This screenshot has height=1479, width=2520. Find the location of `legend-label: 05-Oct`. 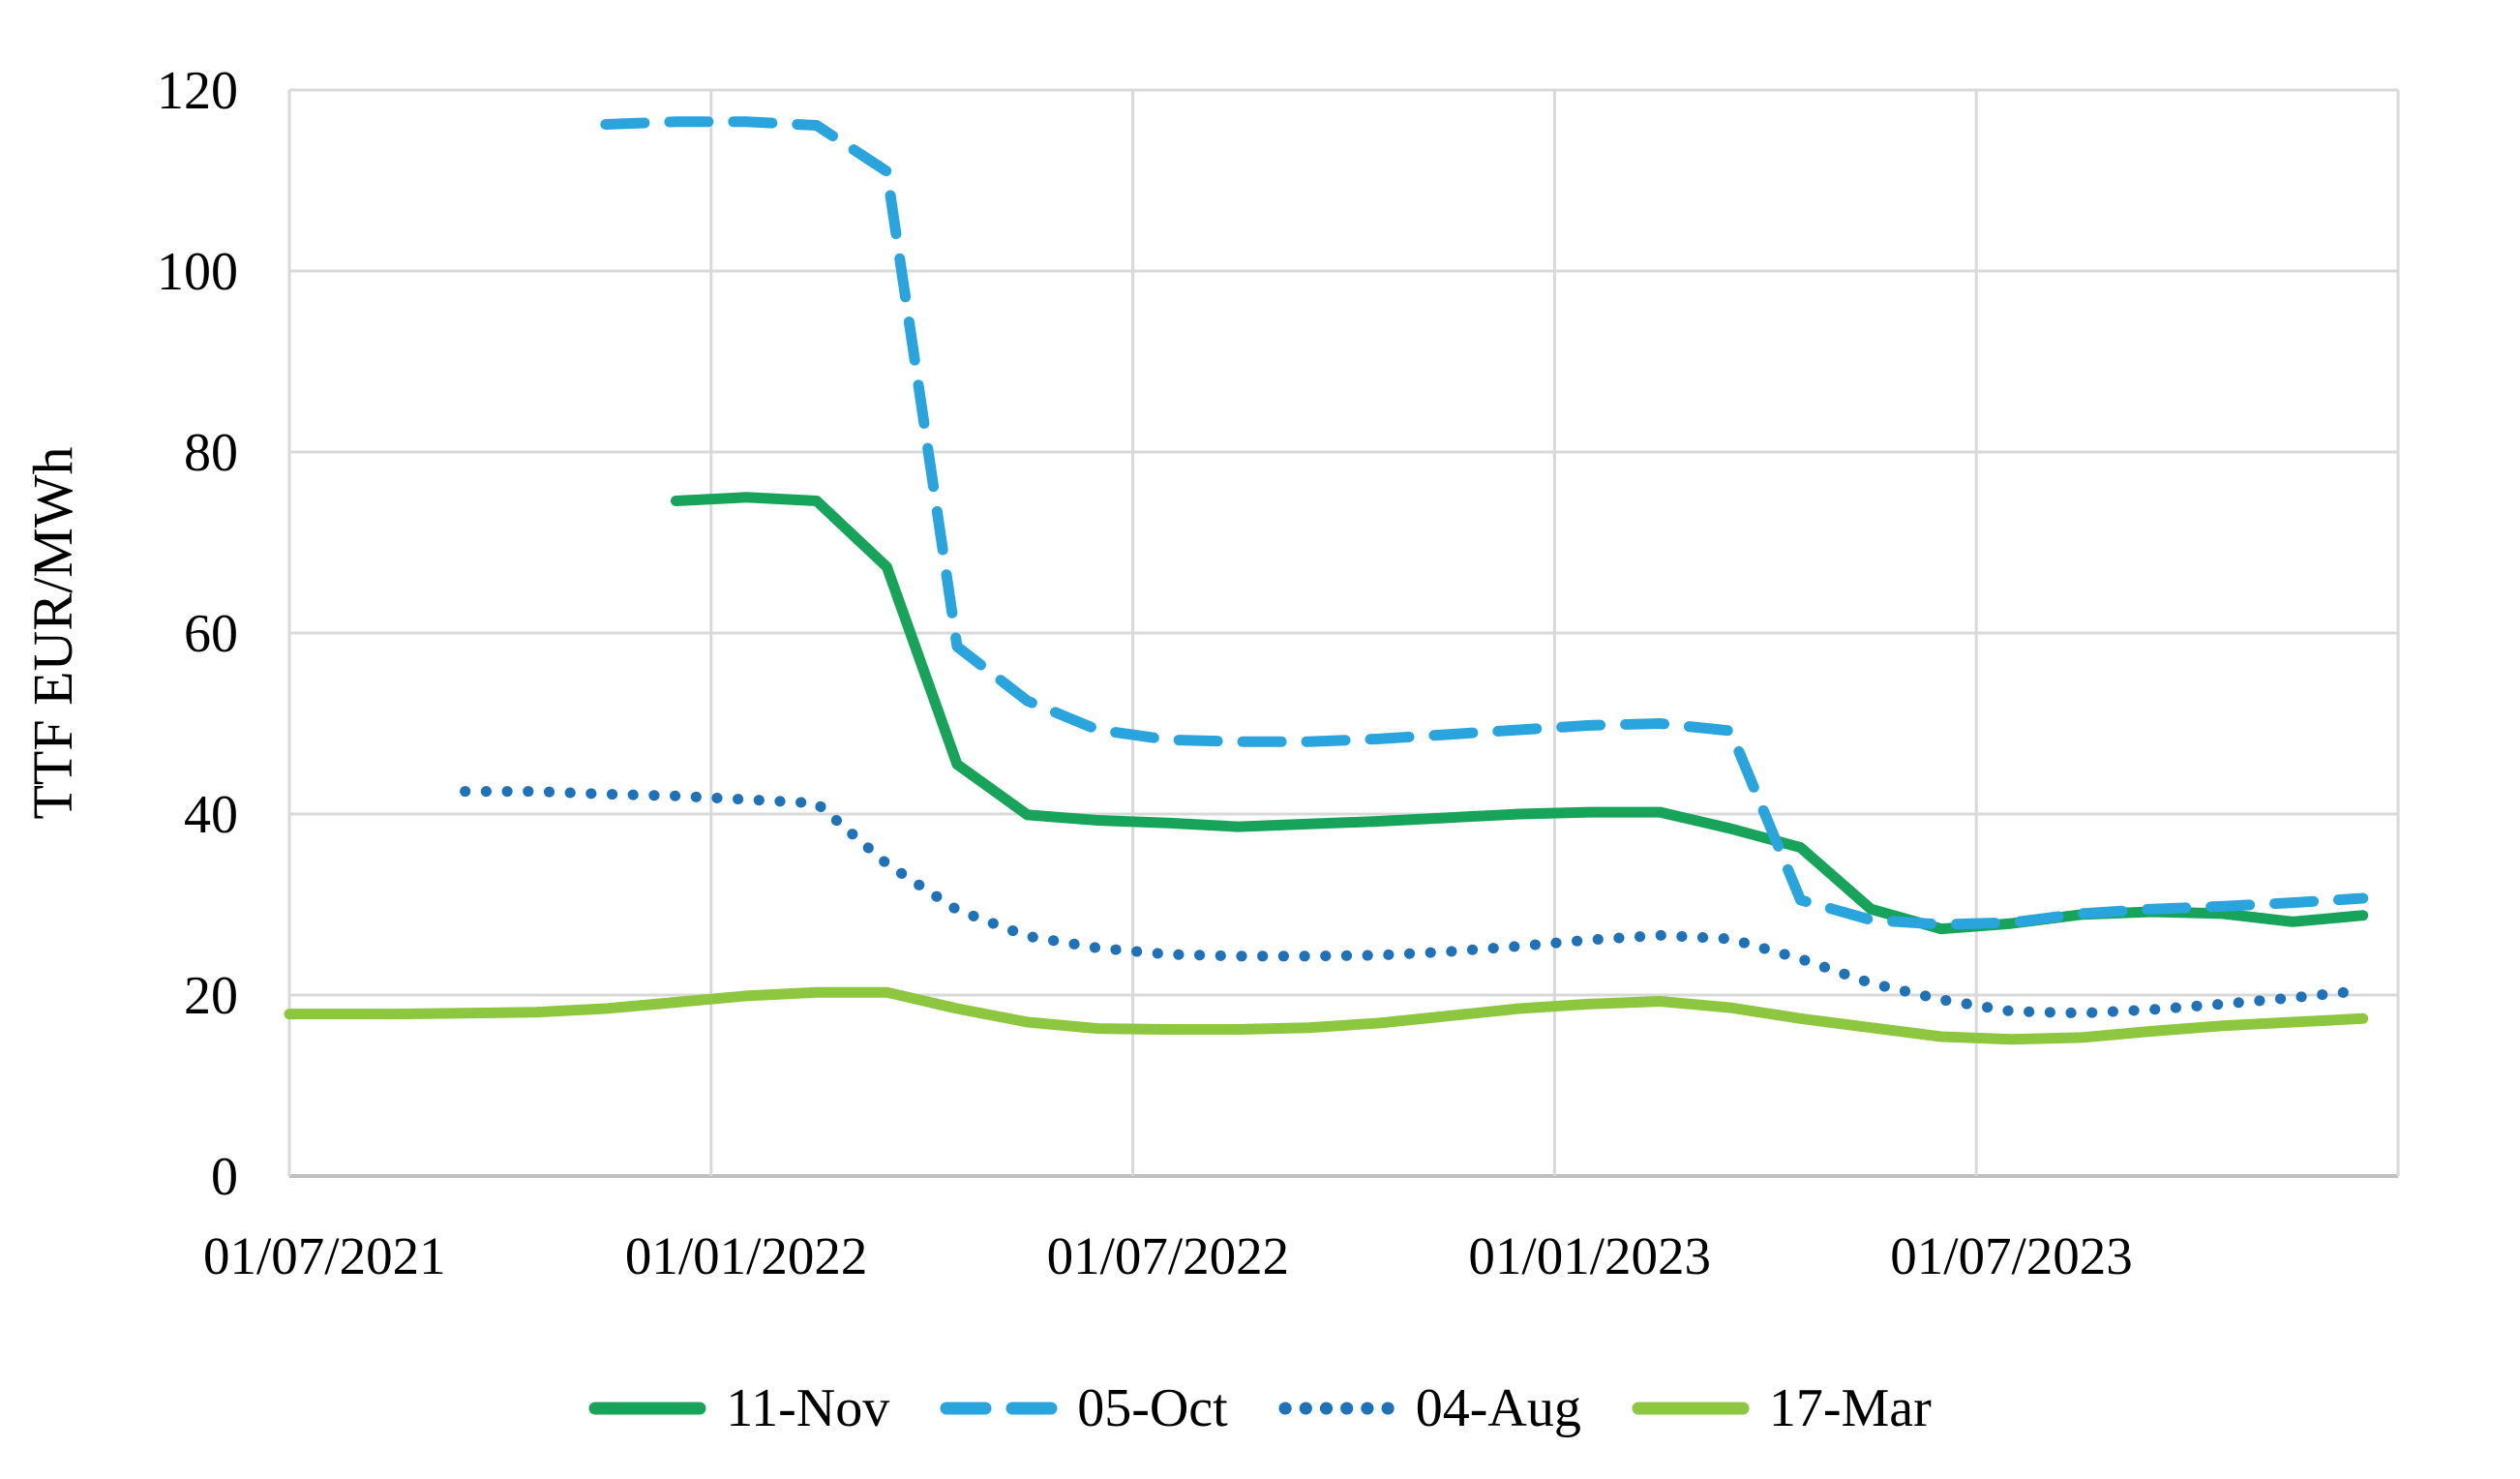

legend-label: 05-Oct is located at coordinates (1152, 1408).